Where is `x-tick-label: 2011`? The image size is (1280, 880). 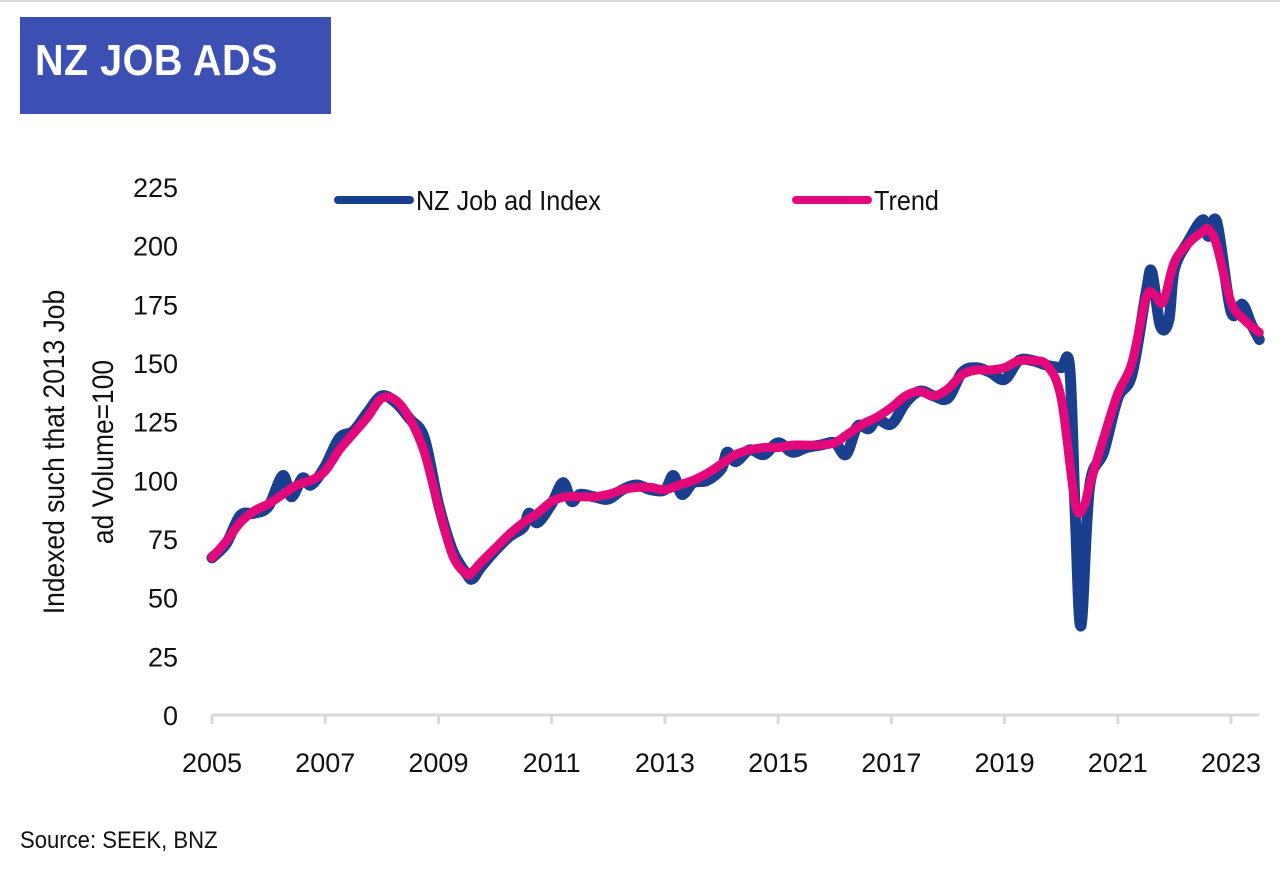 x-tick-label: 2011 is located at coordinates (552, 763).